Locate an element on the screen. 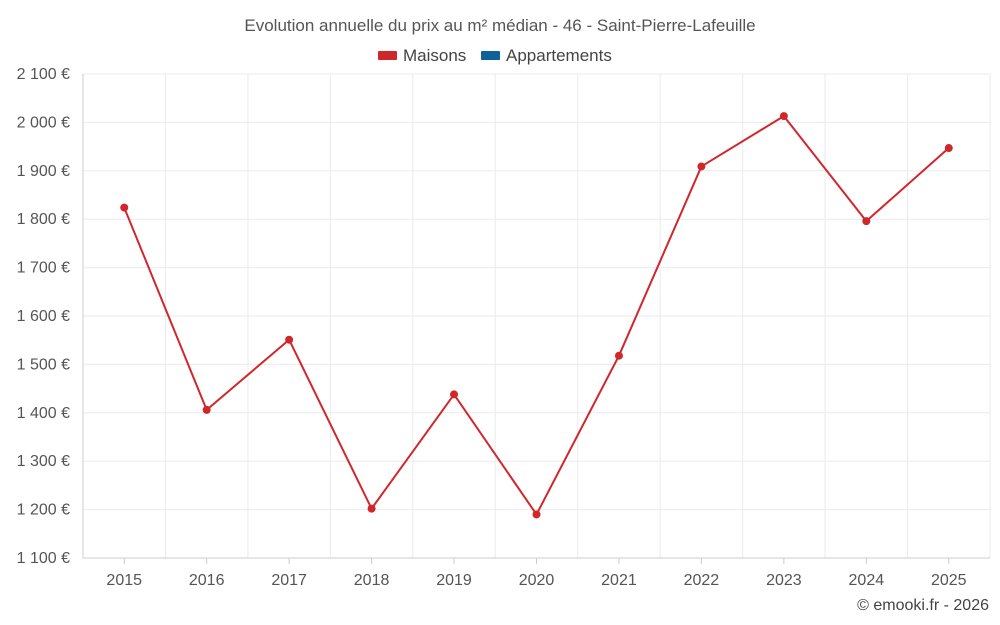 The width and height of the screenshot is (1000, 625). legend: Maisons Appartements is located at coordinates (495, 55).